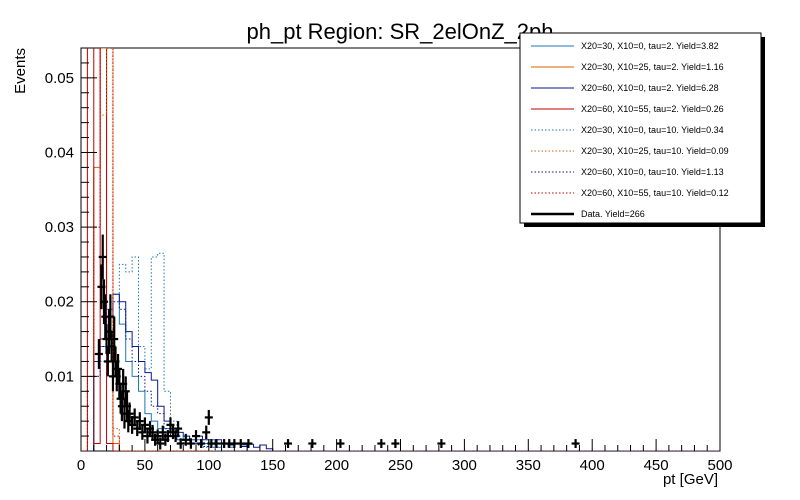 This screenshot has height=500, width=800. I want to click on x-tick-label: 200, so click(336, 465).